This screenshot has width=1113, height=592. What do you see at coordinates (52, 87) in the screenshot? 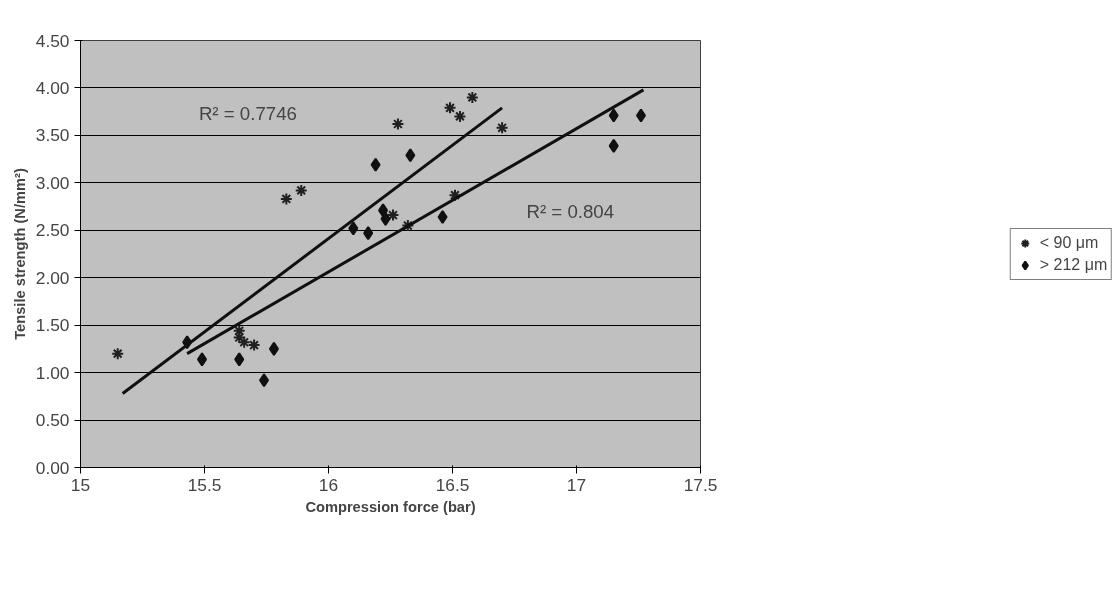
I see `y-tick-label: 4.00` at bounding box center [52, 87].